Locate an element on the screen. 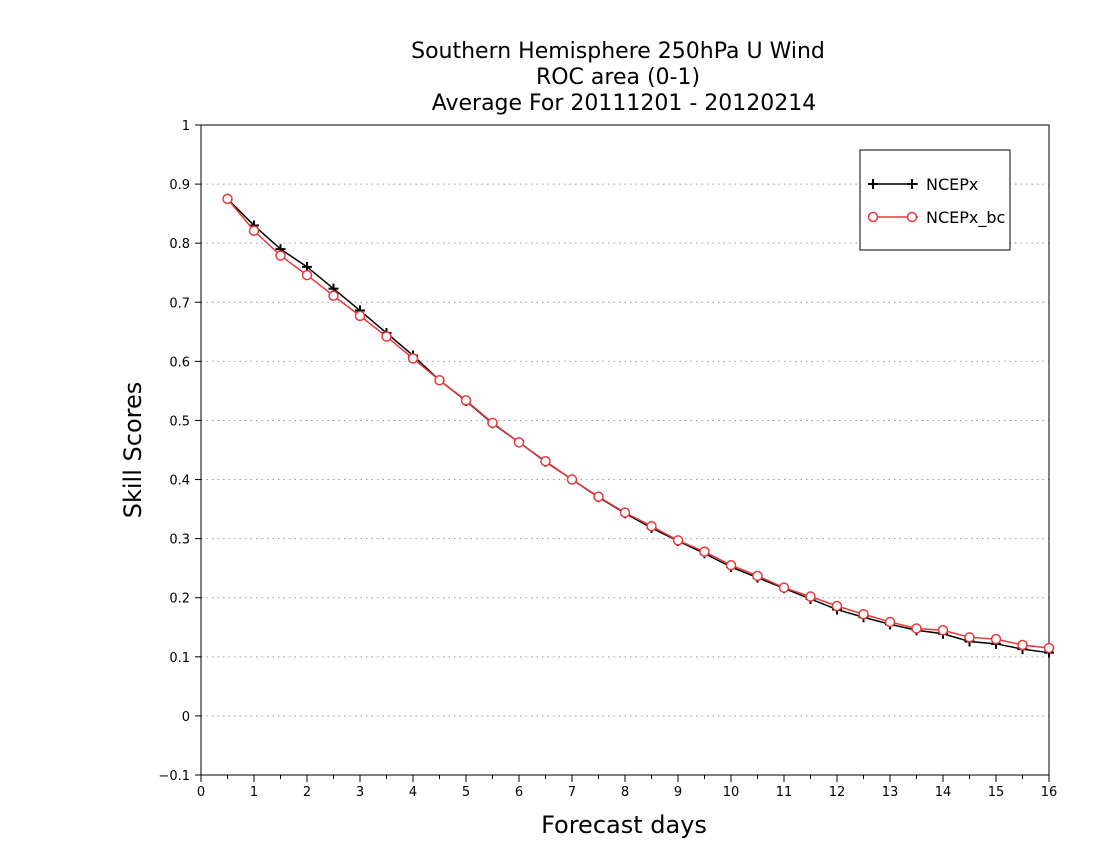  x-tick-label: 4 is located at coordinates (413, 792).